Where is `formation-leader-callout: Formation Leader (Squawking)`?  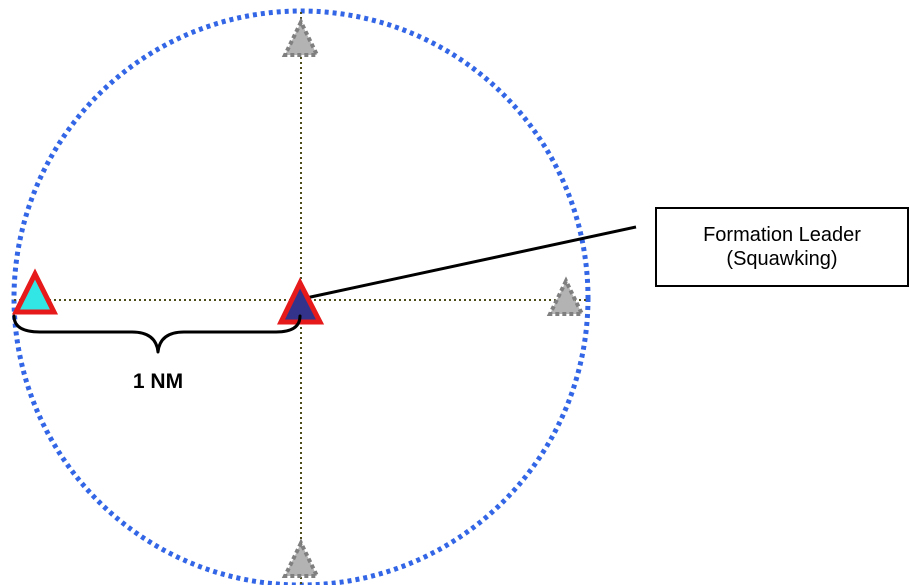 formation-leader-callout: Formation Leader (Squawking) is located at coordinates (782, 247).